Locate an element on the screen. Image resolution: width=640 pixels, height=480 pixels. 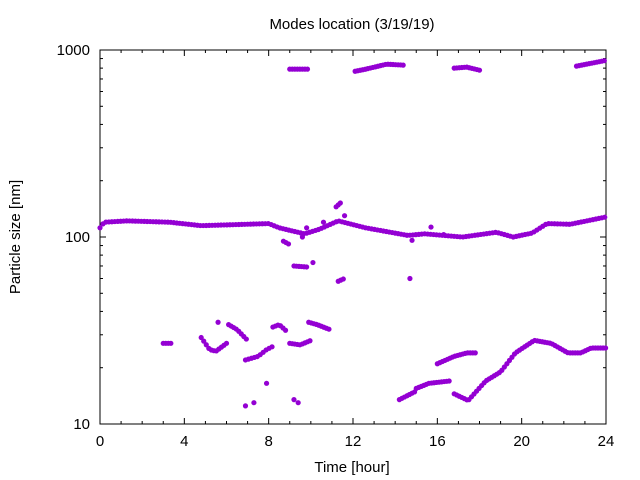
x-tick-label: 20 is located at coordinates (521, 441).